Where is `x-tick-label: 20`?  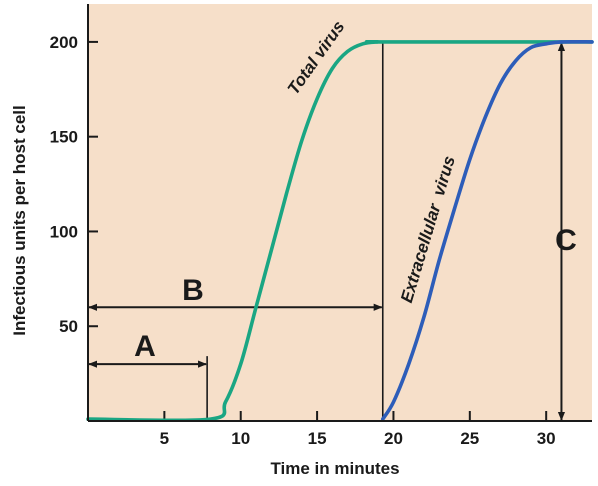 x-tick-label: 20 is located at coordinates (393, 438).